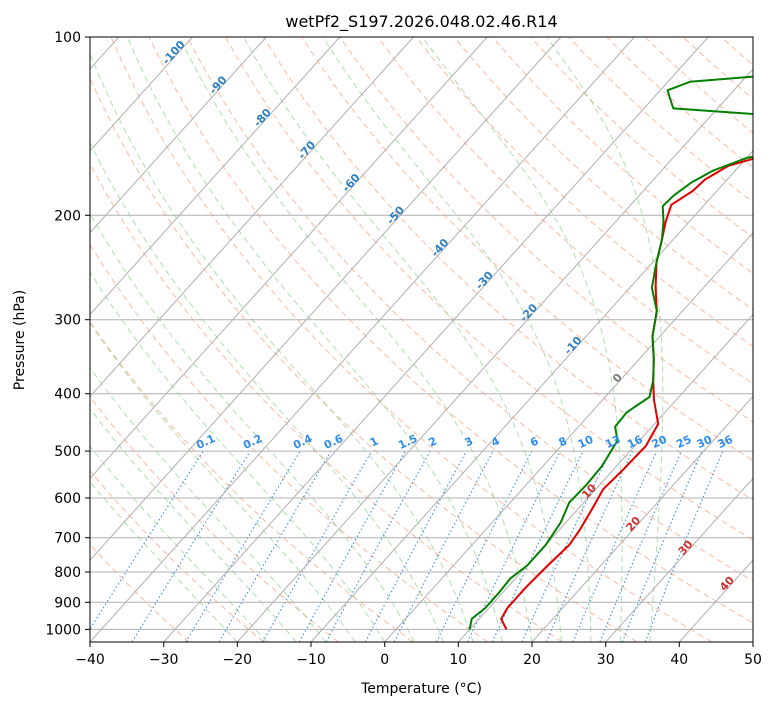  I want to click on y-axis: 100 200 300 400 500 600 700 800 900 1000, so click(67, 334).